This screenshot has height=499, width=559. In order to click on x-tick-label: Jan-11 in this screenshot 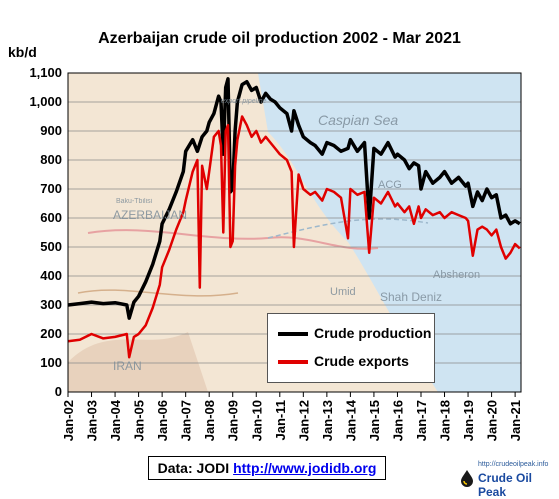, I will do `click(280, 420)`.